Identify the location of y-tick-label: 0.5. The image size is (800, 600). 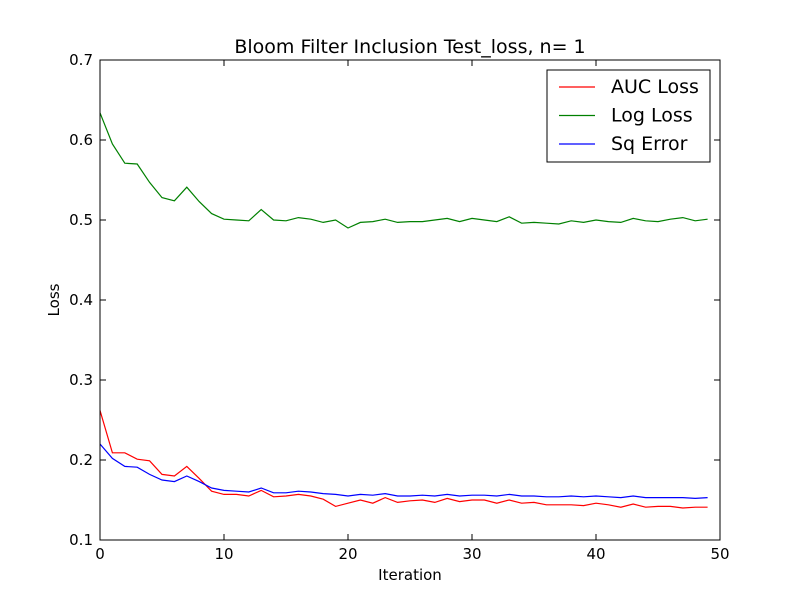
(81, 220).